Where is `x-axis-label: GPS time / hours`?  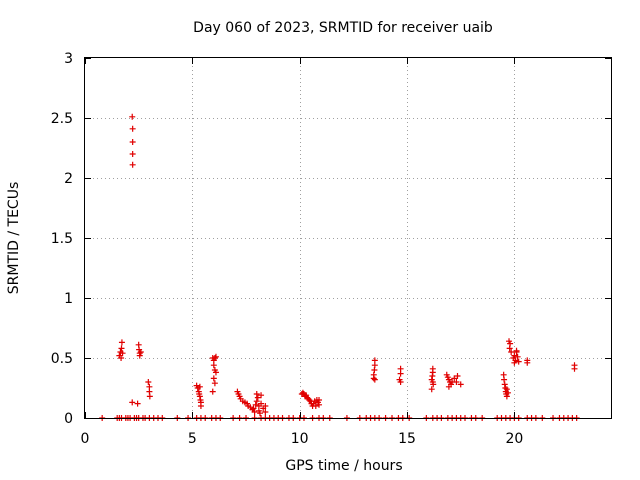 x-axis-label: GPS time / hours is located at coordinates (343, 466).